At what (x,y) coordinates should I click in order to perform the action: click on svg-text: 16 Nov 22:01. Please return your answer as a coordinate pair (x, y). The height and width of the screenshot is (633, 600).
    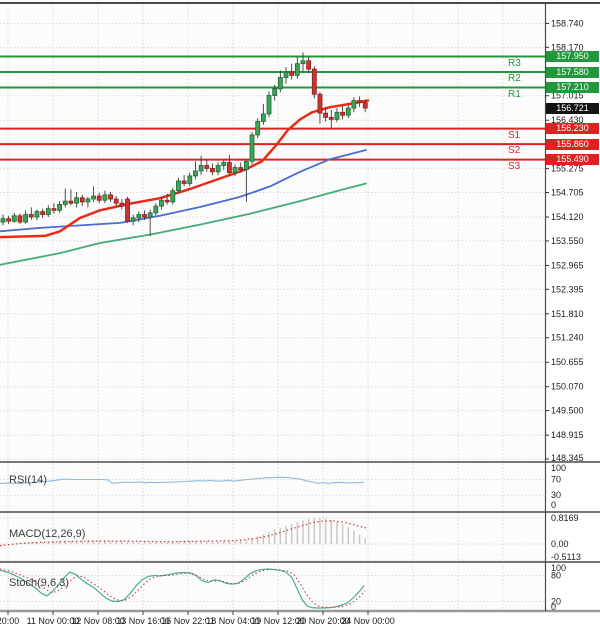
    Looking at the image, I should click on (188, 621).